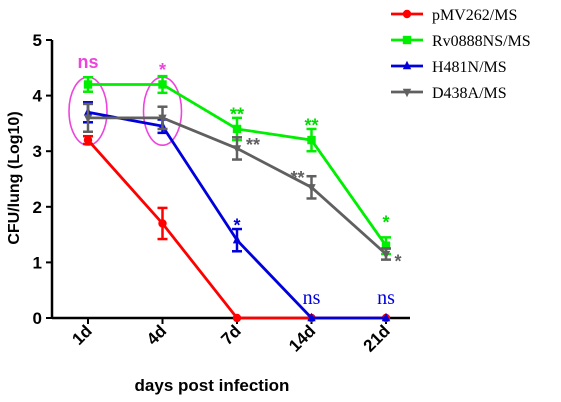  What do you see at coordinates (481, 41) in the screenshot?
I see `legend-label: Rv0888NS/MS` at bounding box center [481, 41].